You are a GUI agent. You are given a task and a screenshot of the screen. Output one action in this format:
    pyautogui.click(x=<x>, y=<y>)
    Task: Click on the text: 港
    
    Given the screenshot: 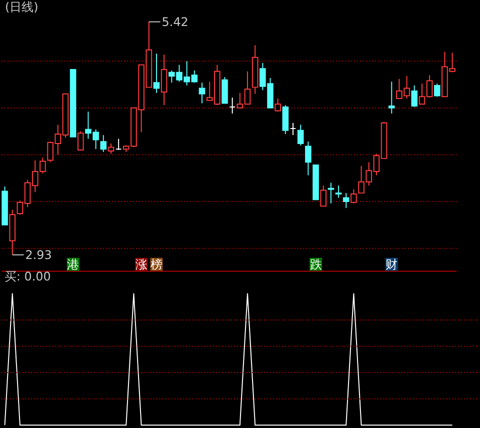 What is the action you would take?
    pyautogui.click(x=73, y=264)
    